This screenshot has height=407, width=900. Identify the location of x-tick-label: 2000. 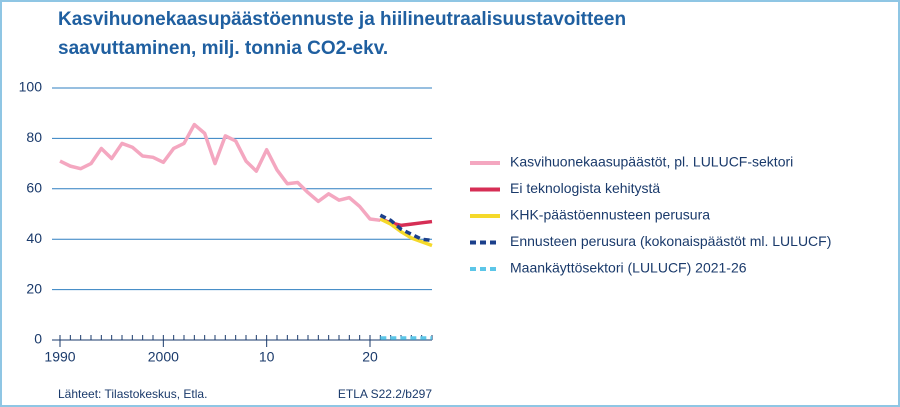
(163, 357).